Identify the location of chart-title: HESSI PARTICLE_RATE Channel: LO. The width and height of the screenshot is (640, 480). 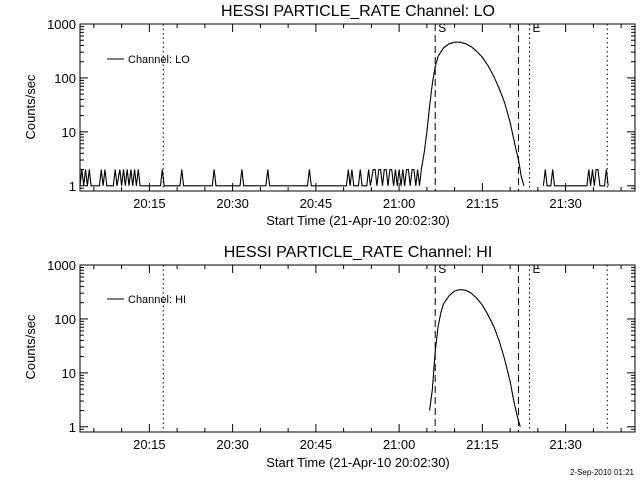
(358, 11).